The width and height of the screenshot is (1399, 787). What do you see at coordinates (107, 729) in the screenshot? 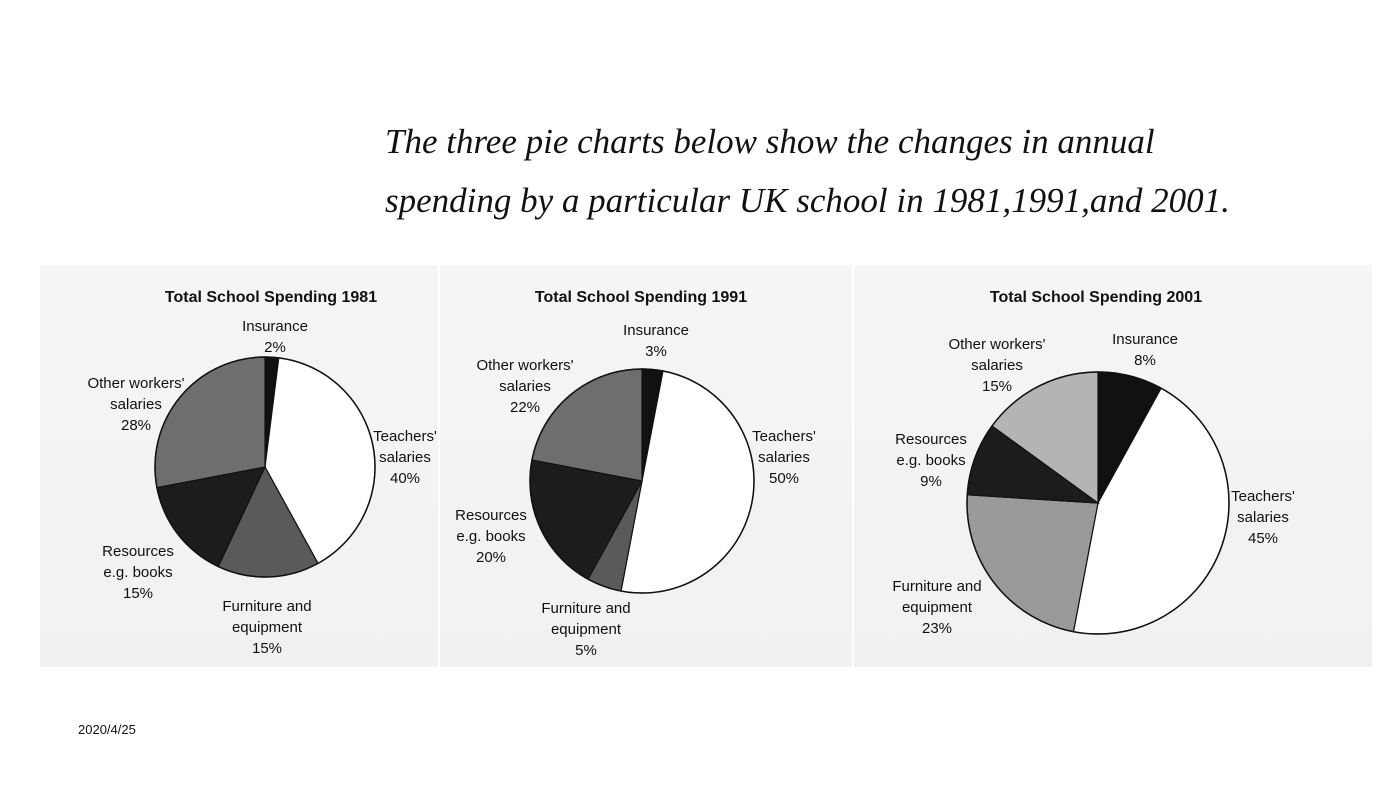
I see `footer-date: 2020/4/25` at bounding box center [107, 729].